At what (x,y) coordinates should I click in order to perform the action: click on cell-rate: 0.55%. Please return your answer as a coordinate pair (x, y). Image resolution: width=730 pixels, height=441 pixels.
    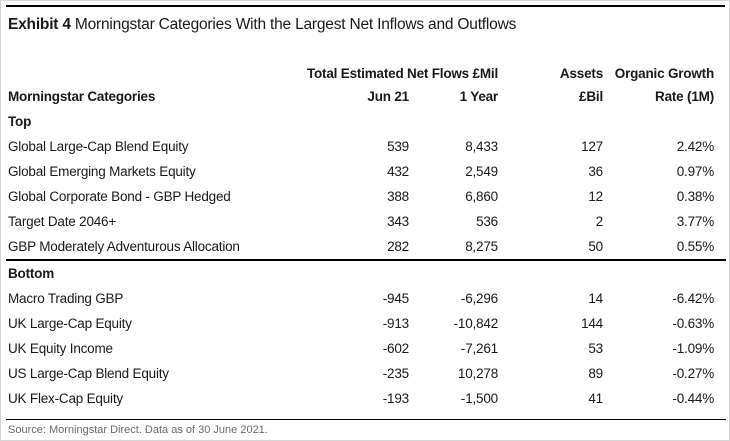
    Looking at the image, I should click on (695, 246).